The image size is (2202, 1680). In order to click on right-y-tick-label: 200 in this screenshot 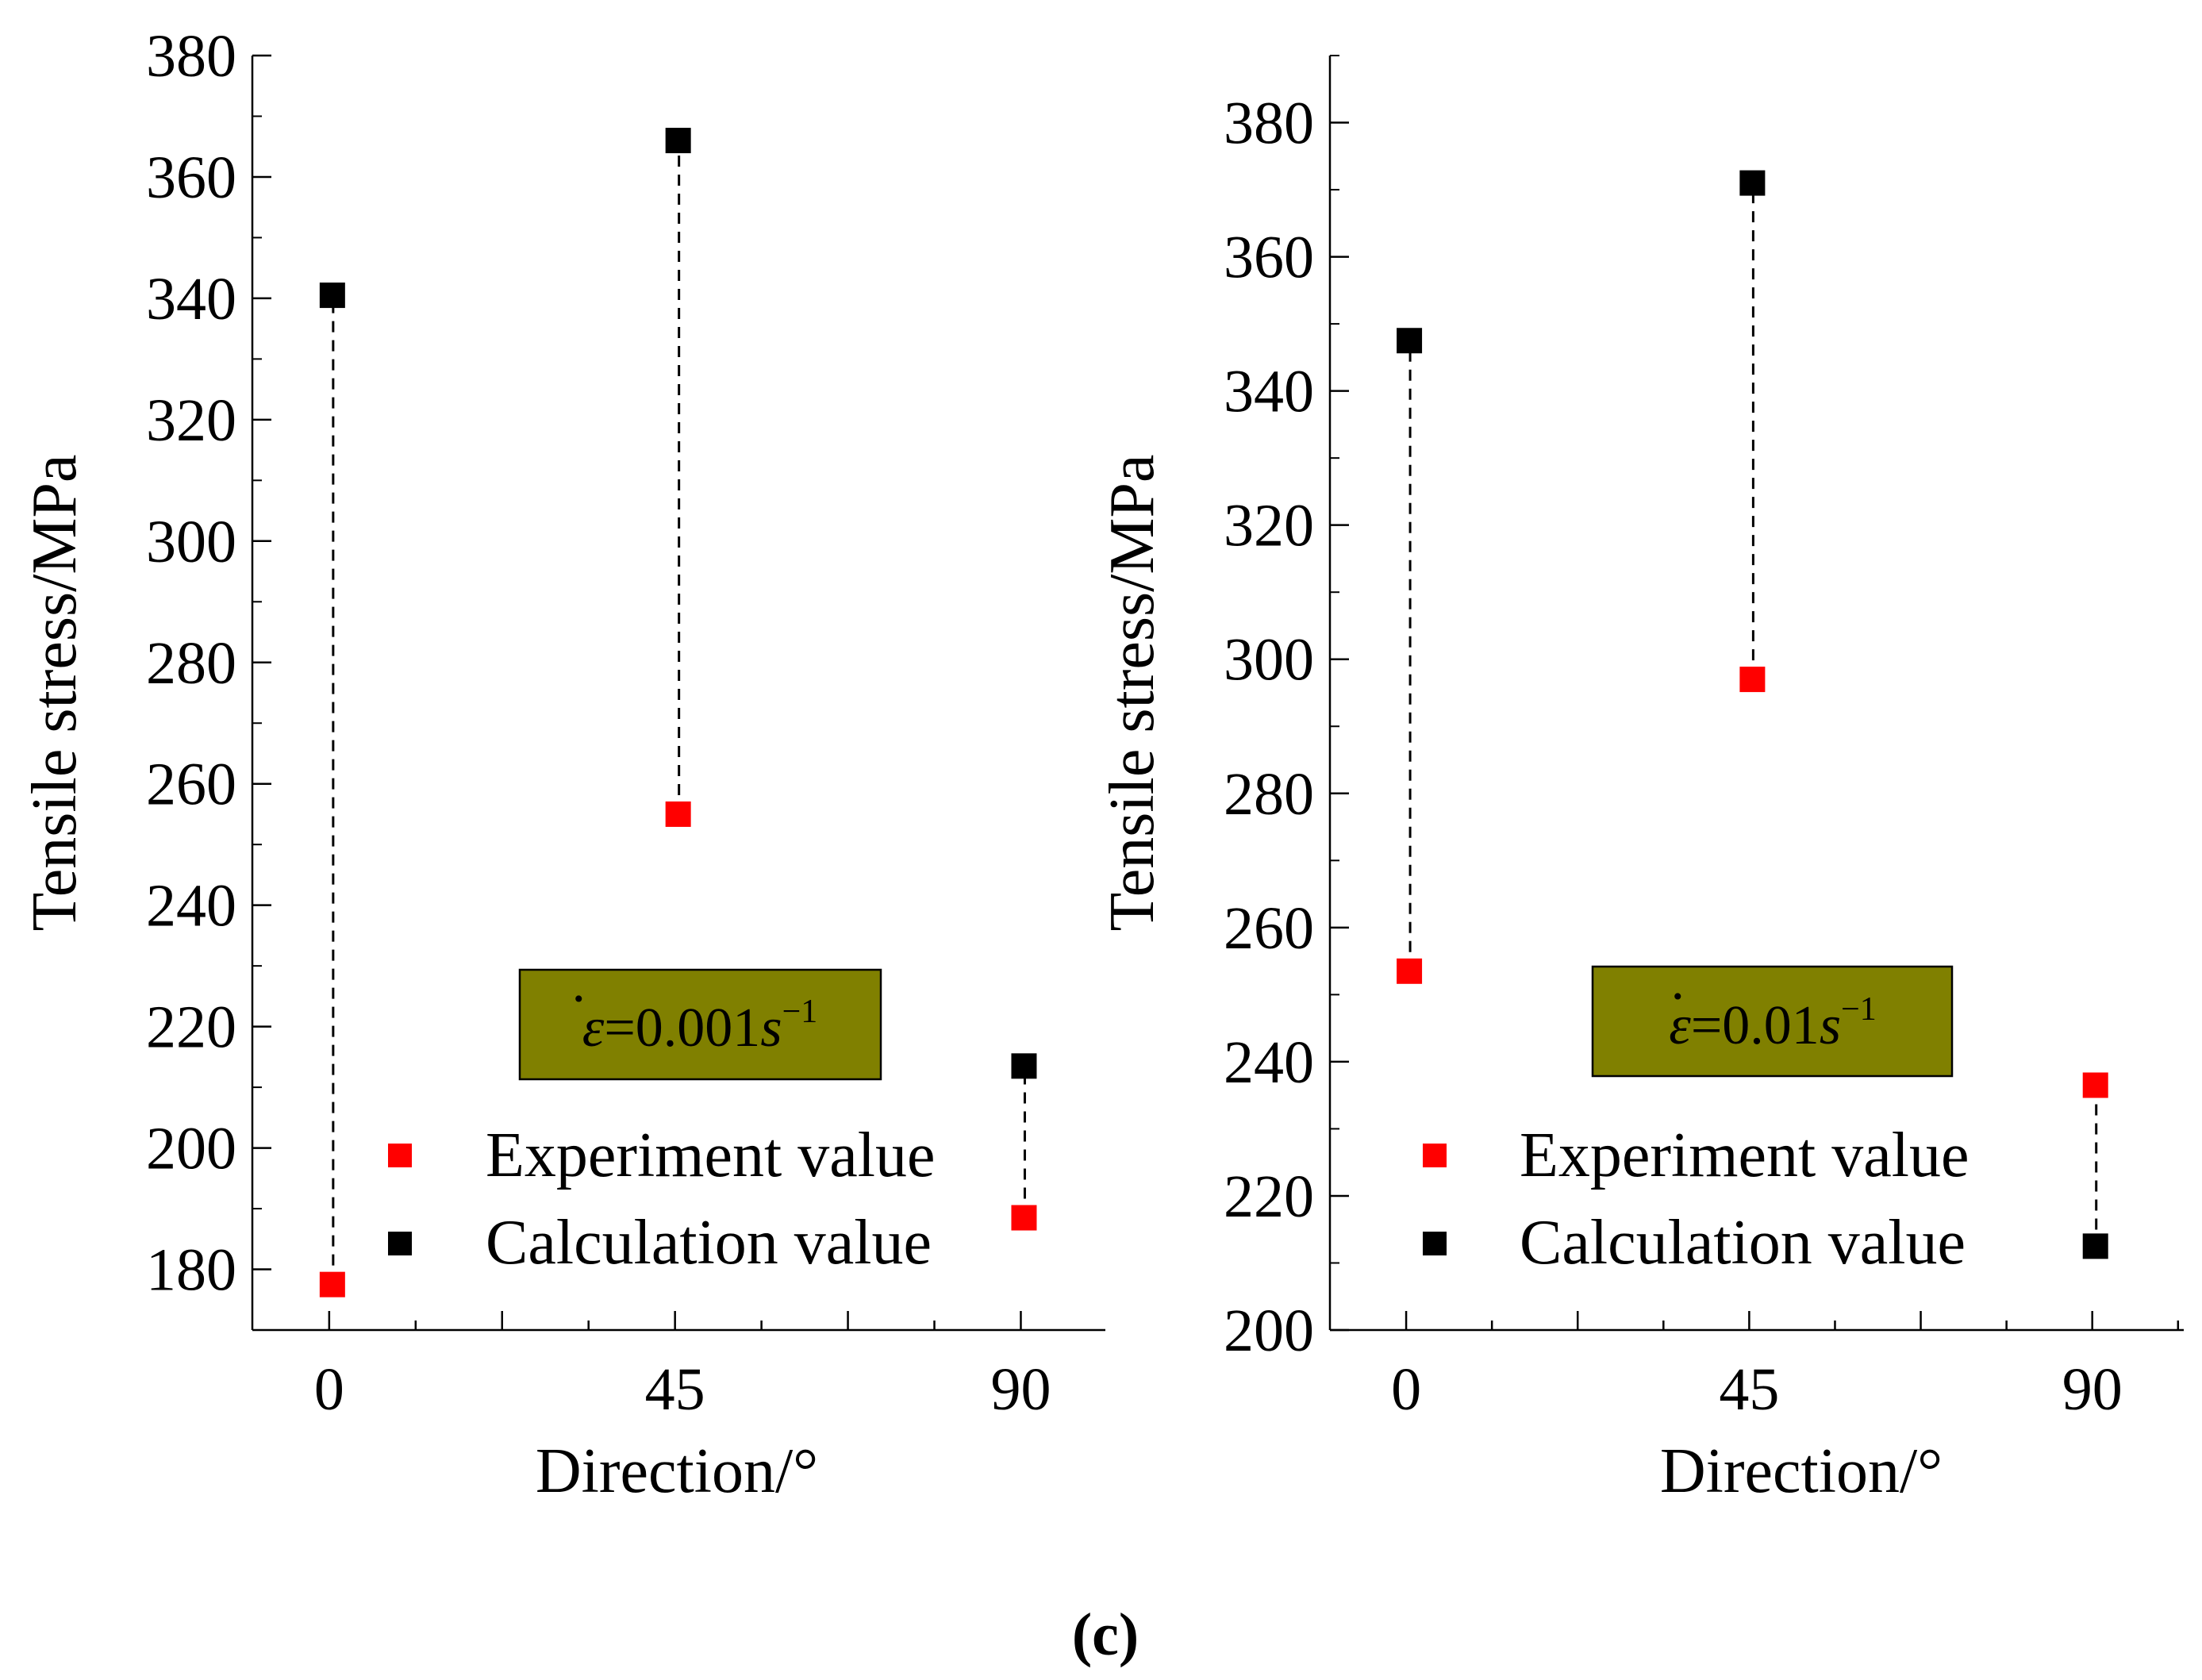, I will do `click(1269, 1330)`.